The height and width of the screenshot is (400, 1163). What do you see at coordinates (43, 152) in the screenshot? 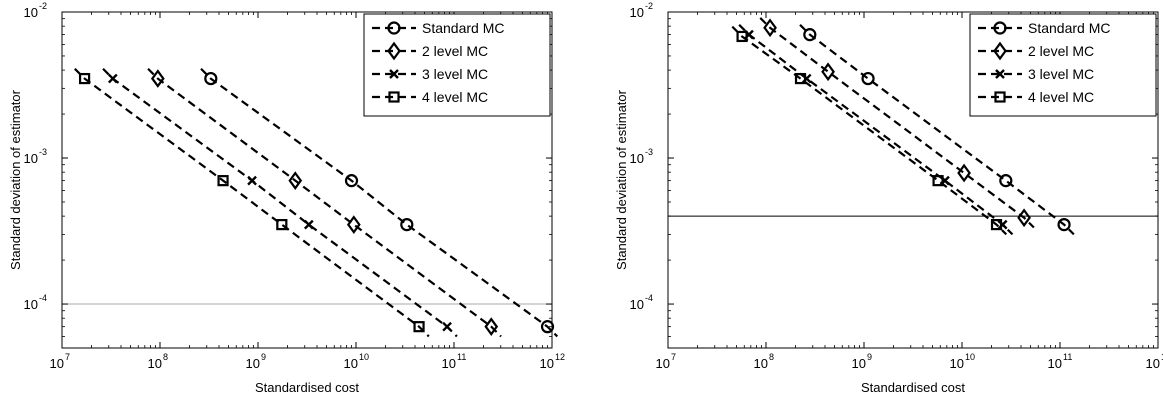
I see `y-tick-exp: -3` at bounding box center [43, 152].